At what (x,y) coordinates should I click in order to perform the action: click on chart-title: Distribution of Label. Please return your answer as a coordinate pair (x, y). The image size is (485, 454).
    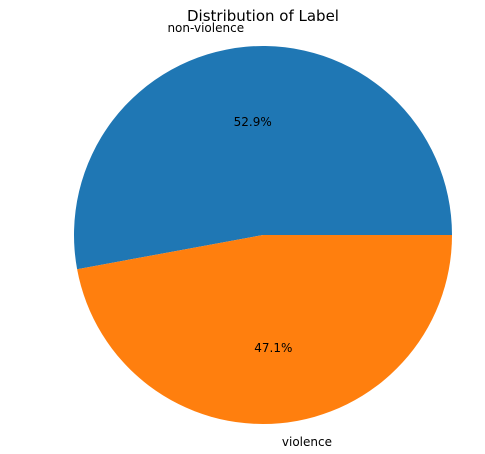
    Looking at the image, I should click on (263, 16).